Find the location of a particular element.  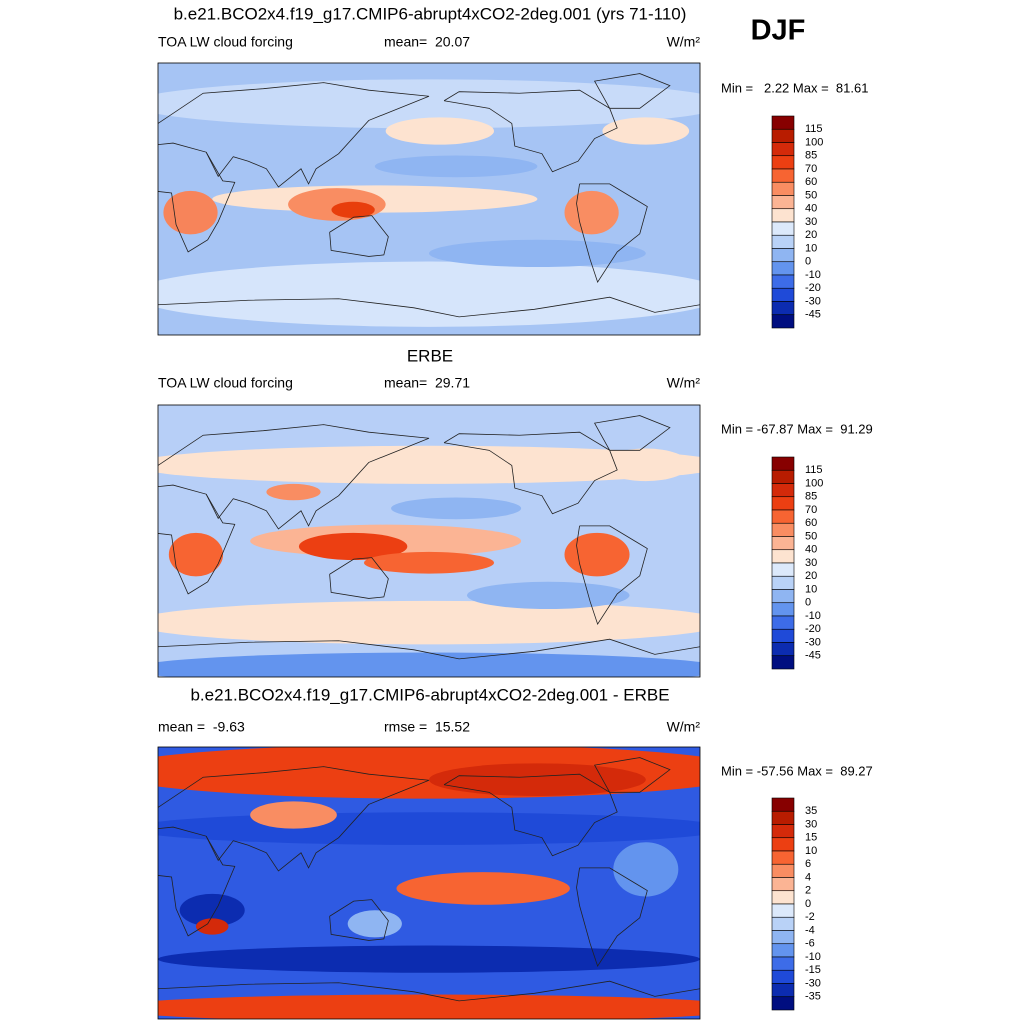

panel-left-label: TOA LW cloud forcing is located at coordinates (225, 42).